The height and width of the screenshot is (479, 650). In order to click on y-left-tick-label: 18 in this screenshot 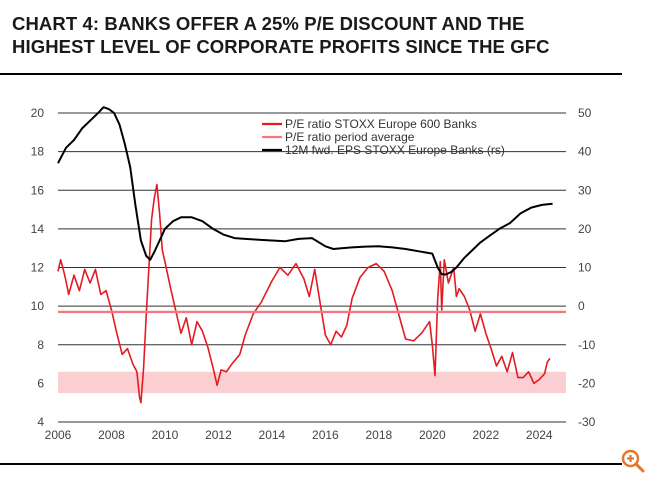, I will do `click(38, 152)`.